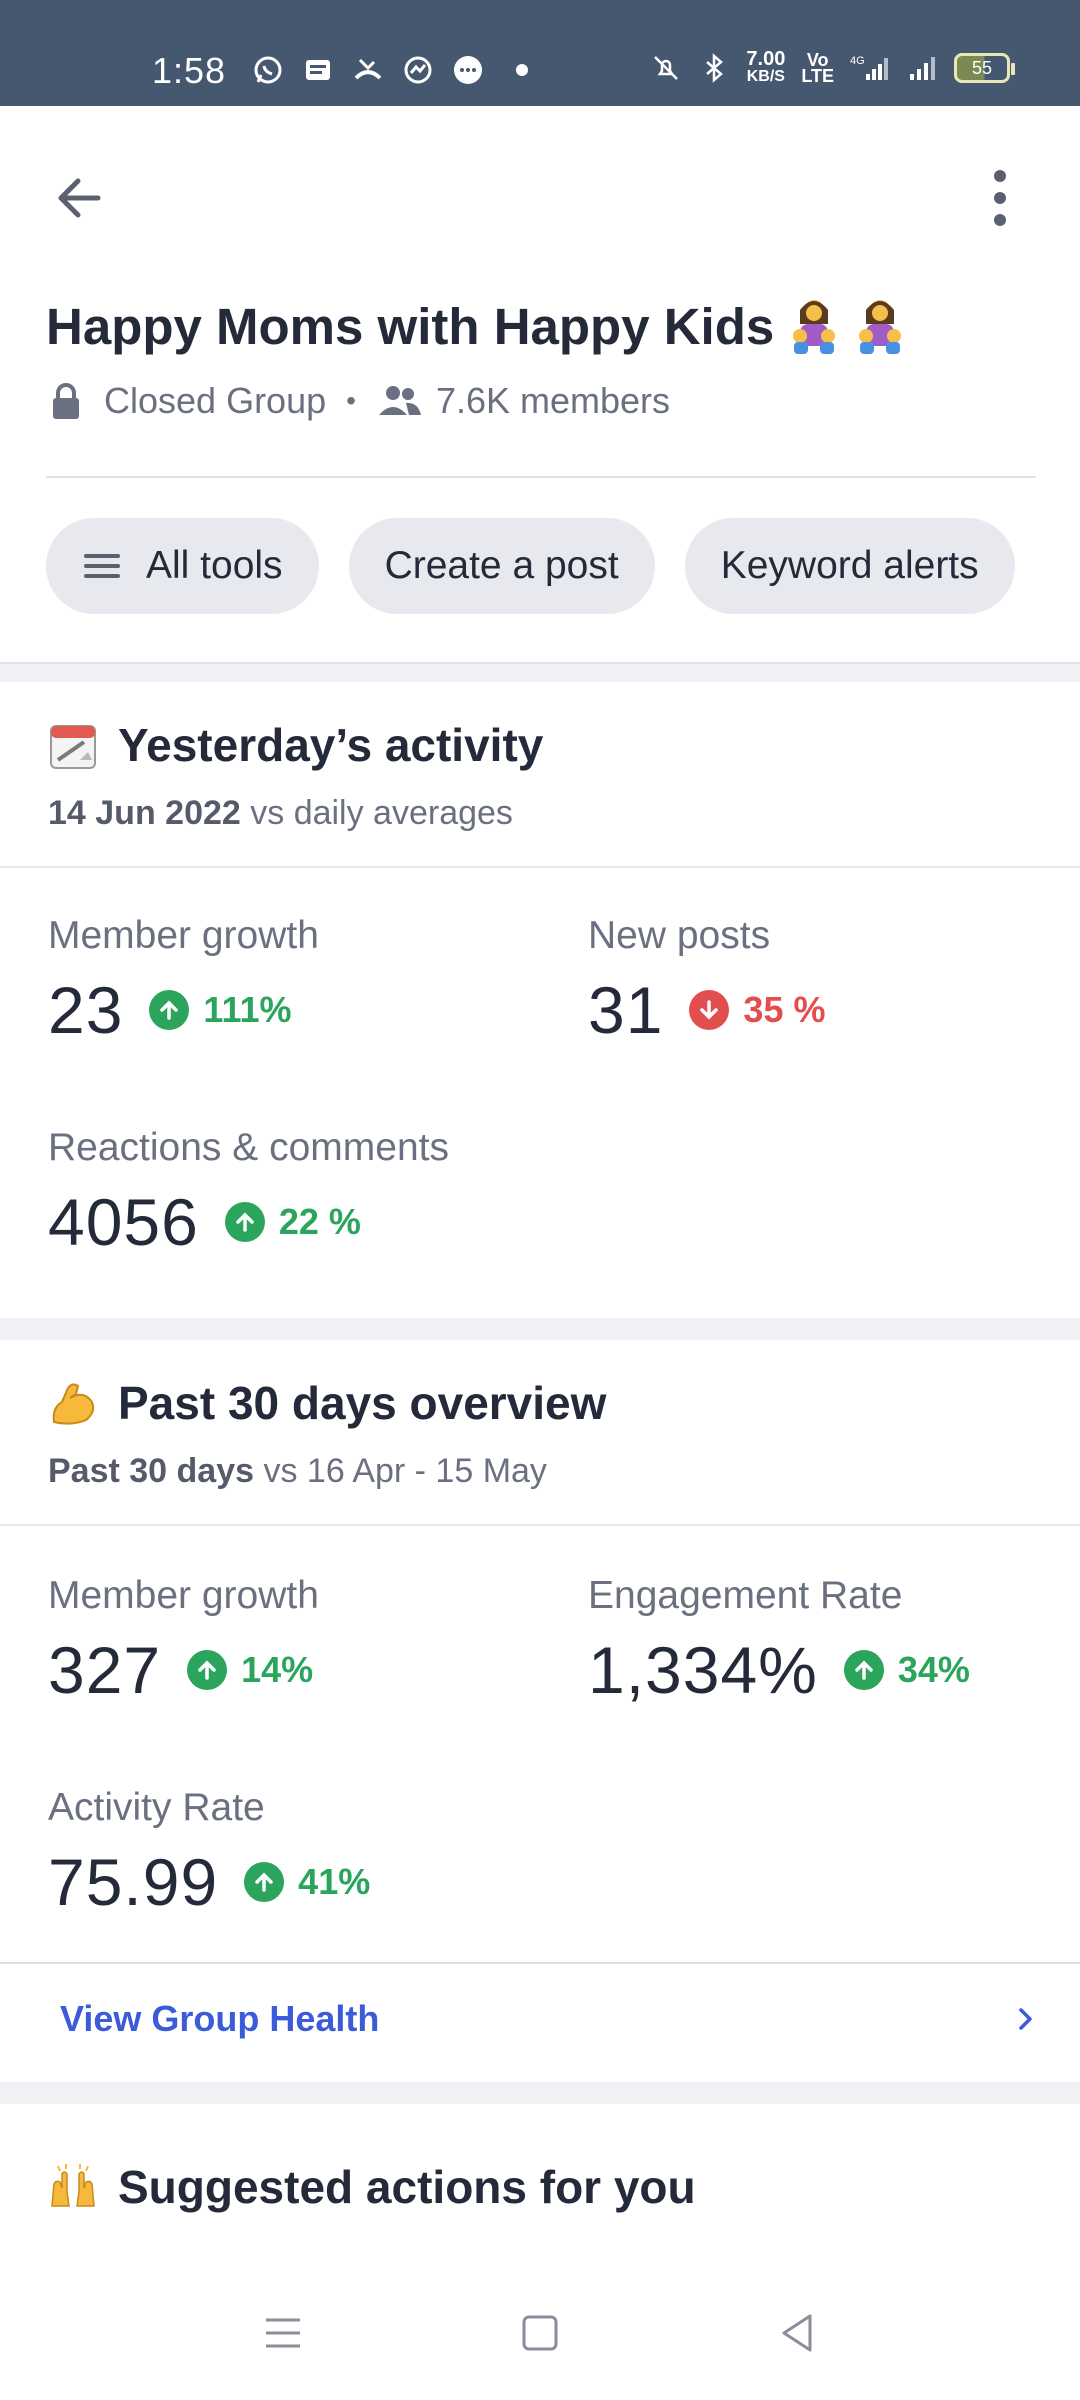 The image size is (1080, 2400). I want to click on system-nav-bar, so click(540, 2335).